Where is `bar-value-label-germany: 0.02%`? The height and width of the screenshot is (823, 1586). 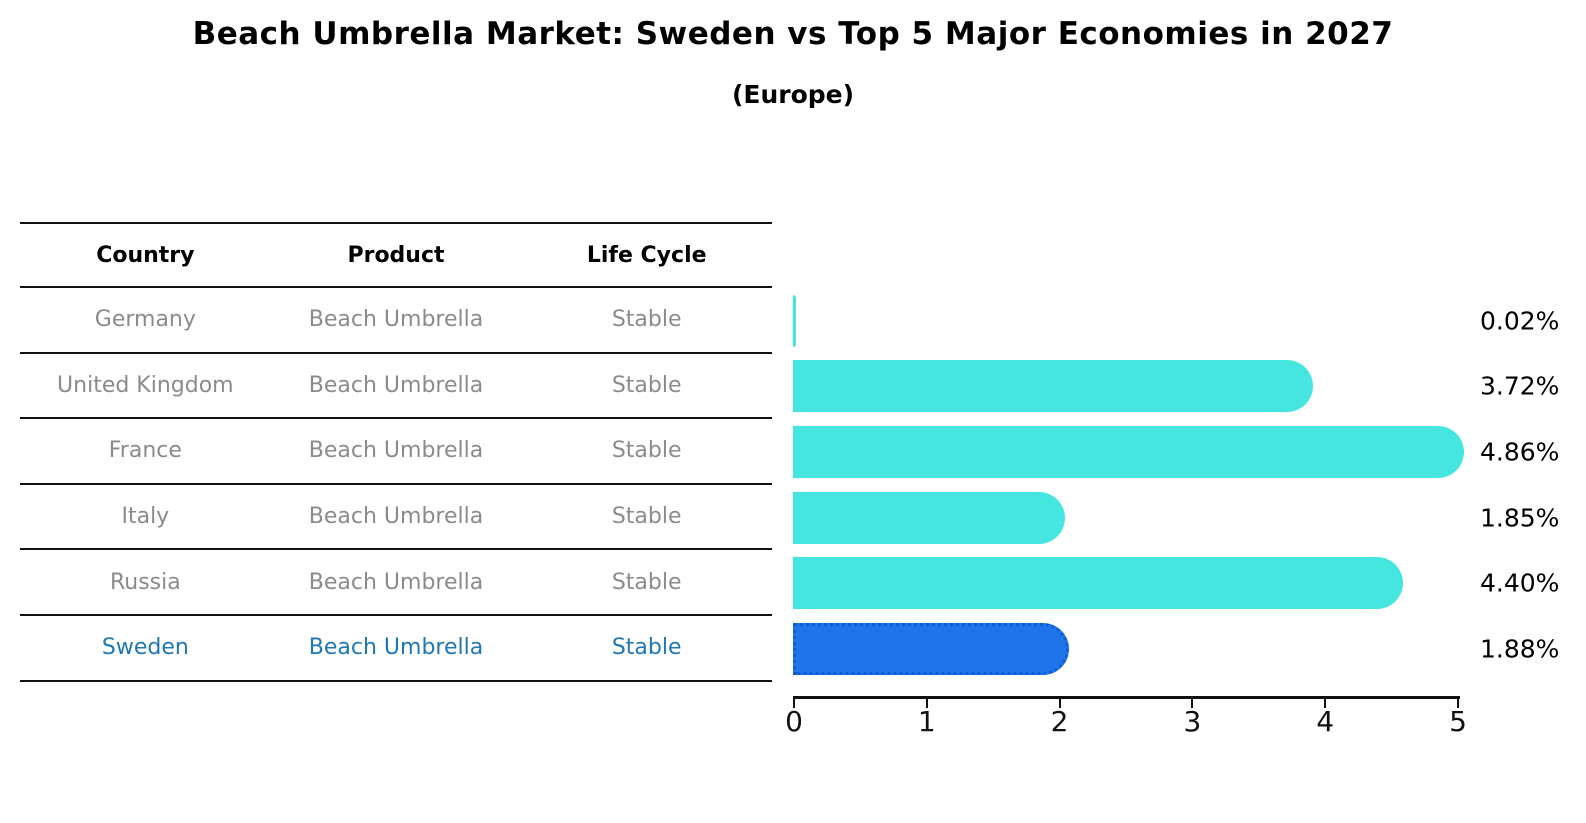 bar-value-label-germany: 0.02% is located at coordinates (1520, 321).